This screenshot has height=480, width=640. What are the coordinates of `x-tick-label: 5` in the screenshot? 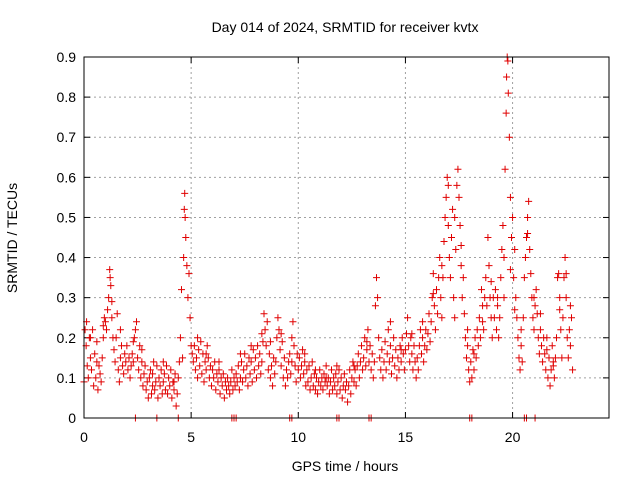 It's located at (191, 437).